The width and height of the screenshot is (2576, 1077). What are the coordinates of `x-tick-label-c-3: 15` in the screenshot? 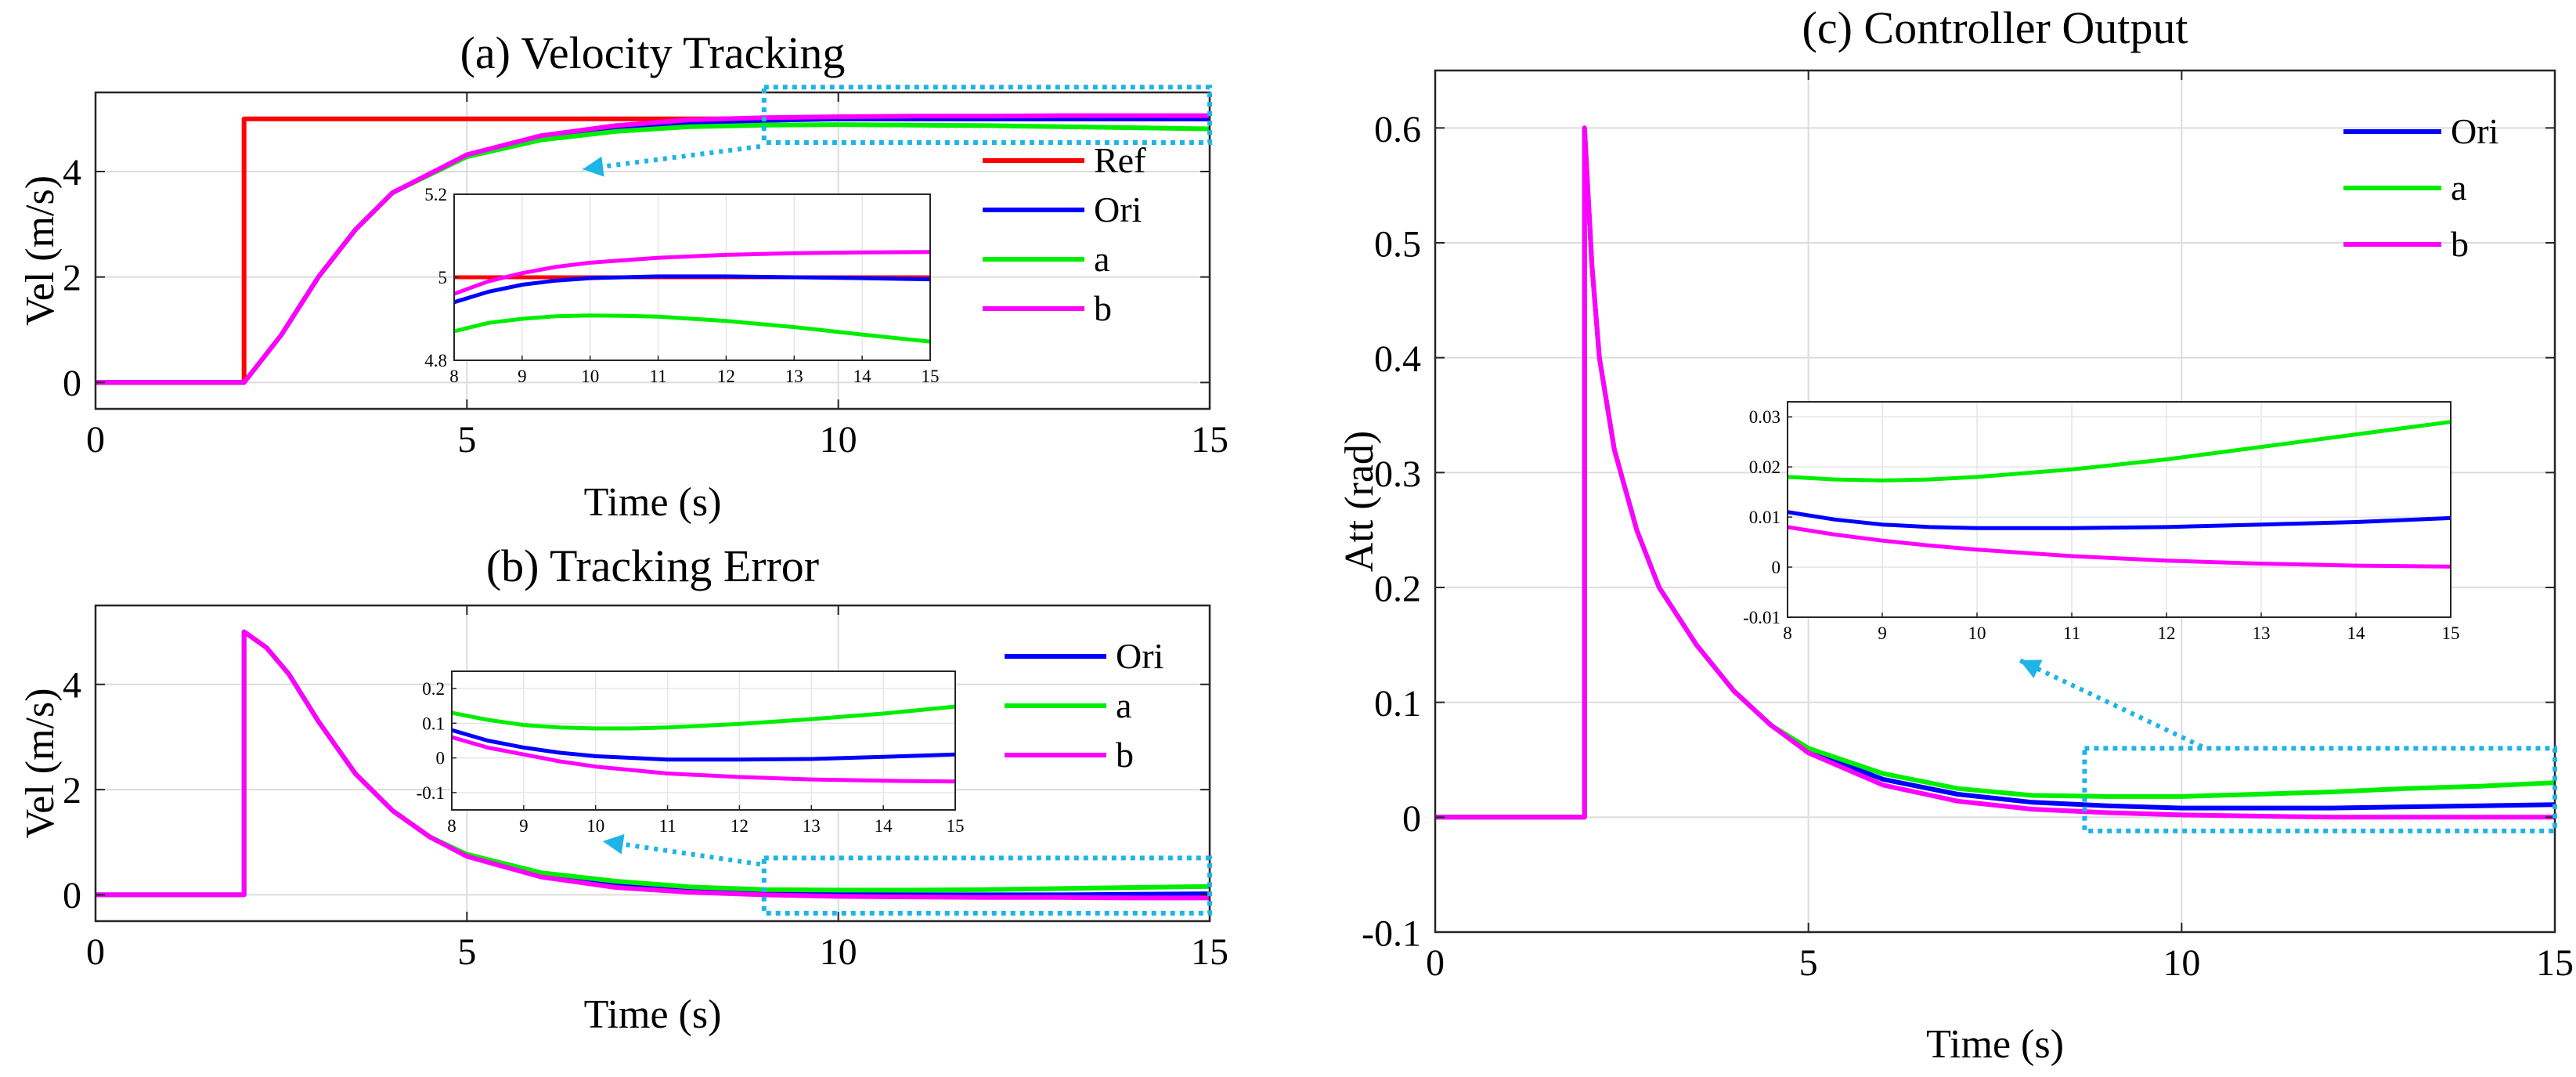 It's located at (2555, 963).